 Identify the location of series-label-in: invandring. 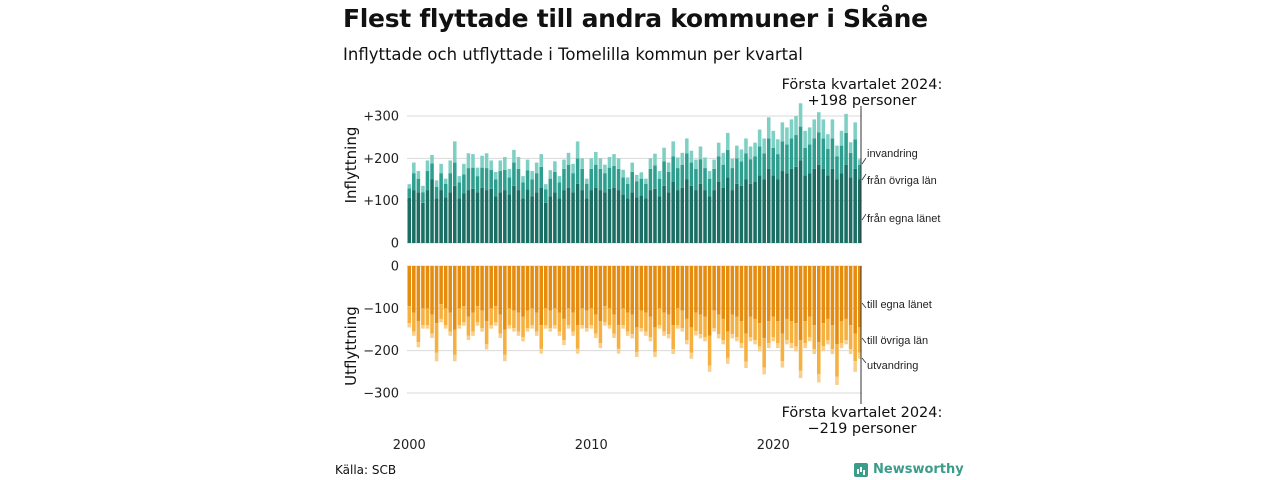
(892, 154).